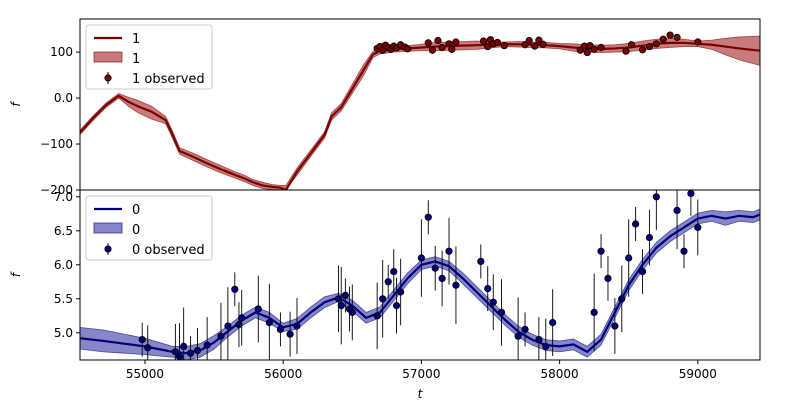  I want to click on x-tick-label: 56000, so click(283, 374).